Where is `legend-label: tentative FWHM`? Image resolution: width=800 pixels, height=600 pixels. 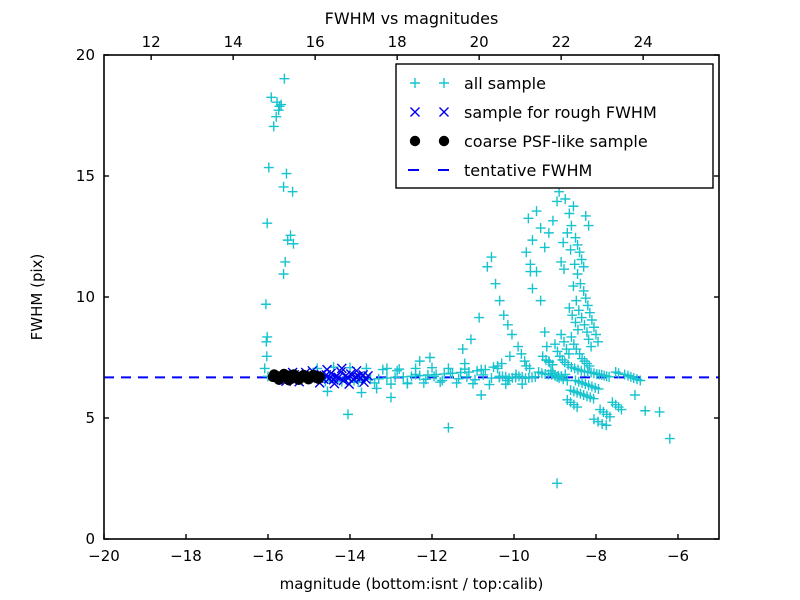
legend-label: tentative FWHM is located at coordinates (528, 170).